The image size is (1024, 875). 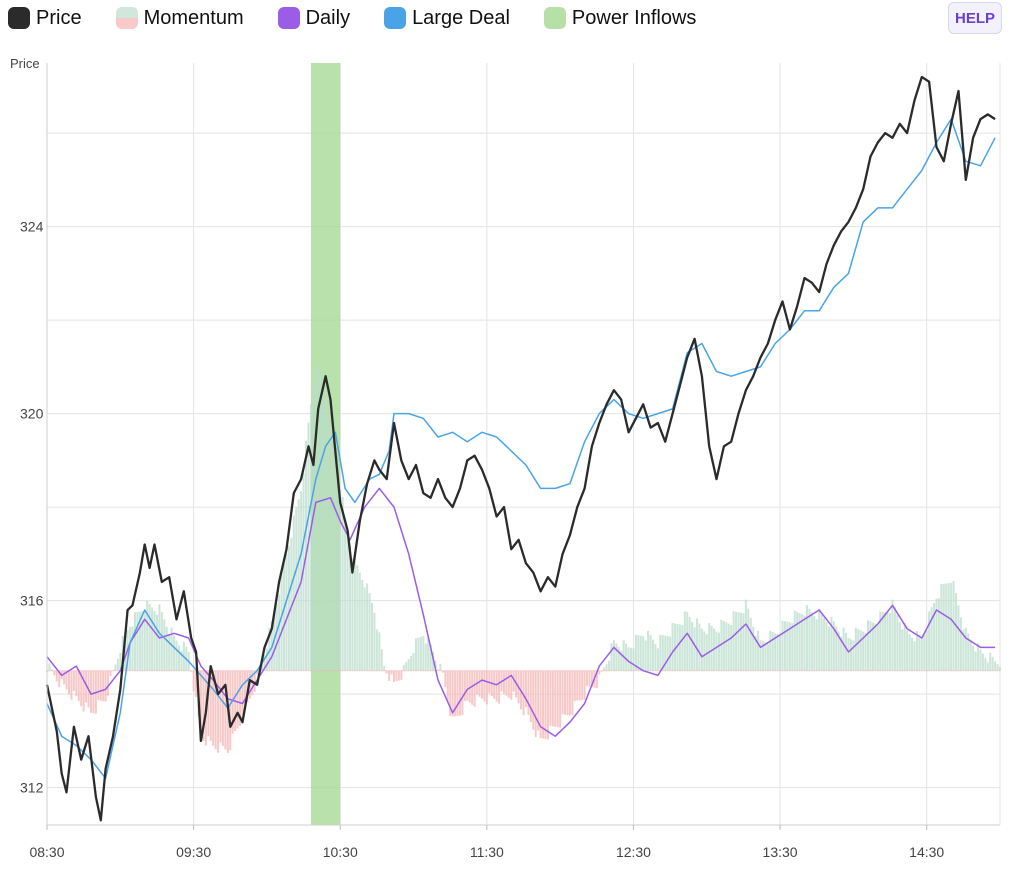 What do you see at coordinates (447, 18) in the screenshot?
I see `legend-item-large-deal: Large Deal` at bounding box center [447, 18].